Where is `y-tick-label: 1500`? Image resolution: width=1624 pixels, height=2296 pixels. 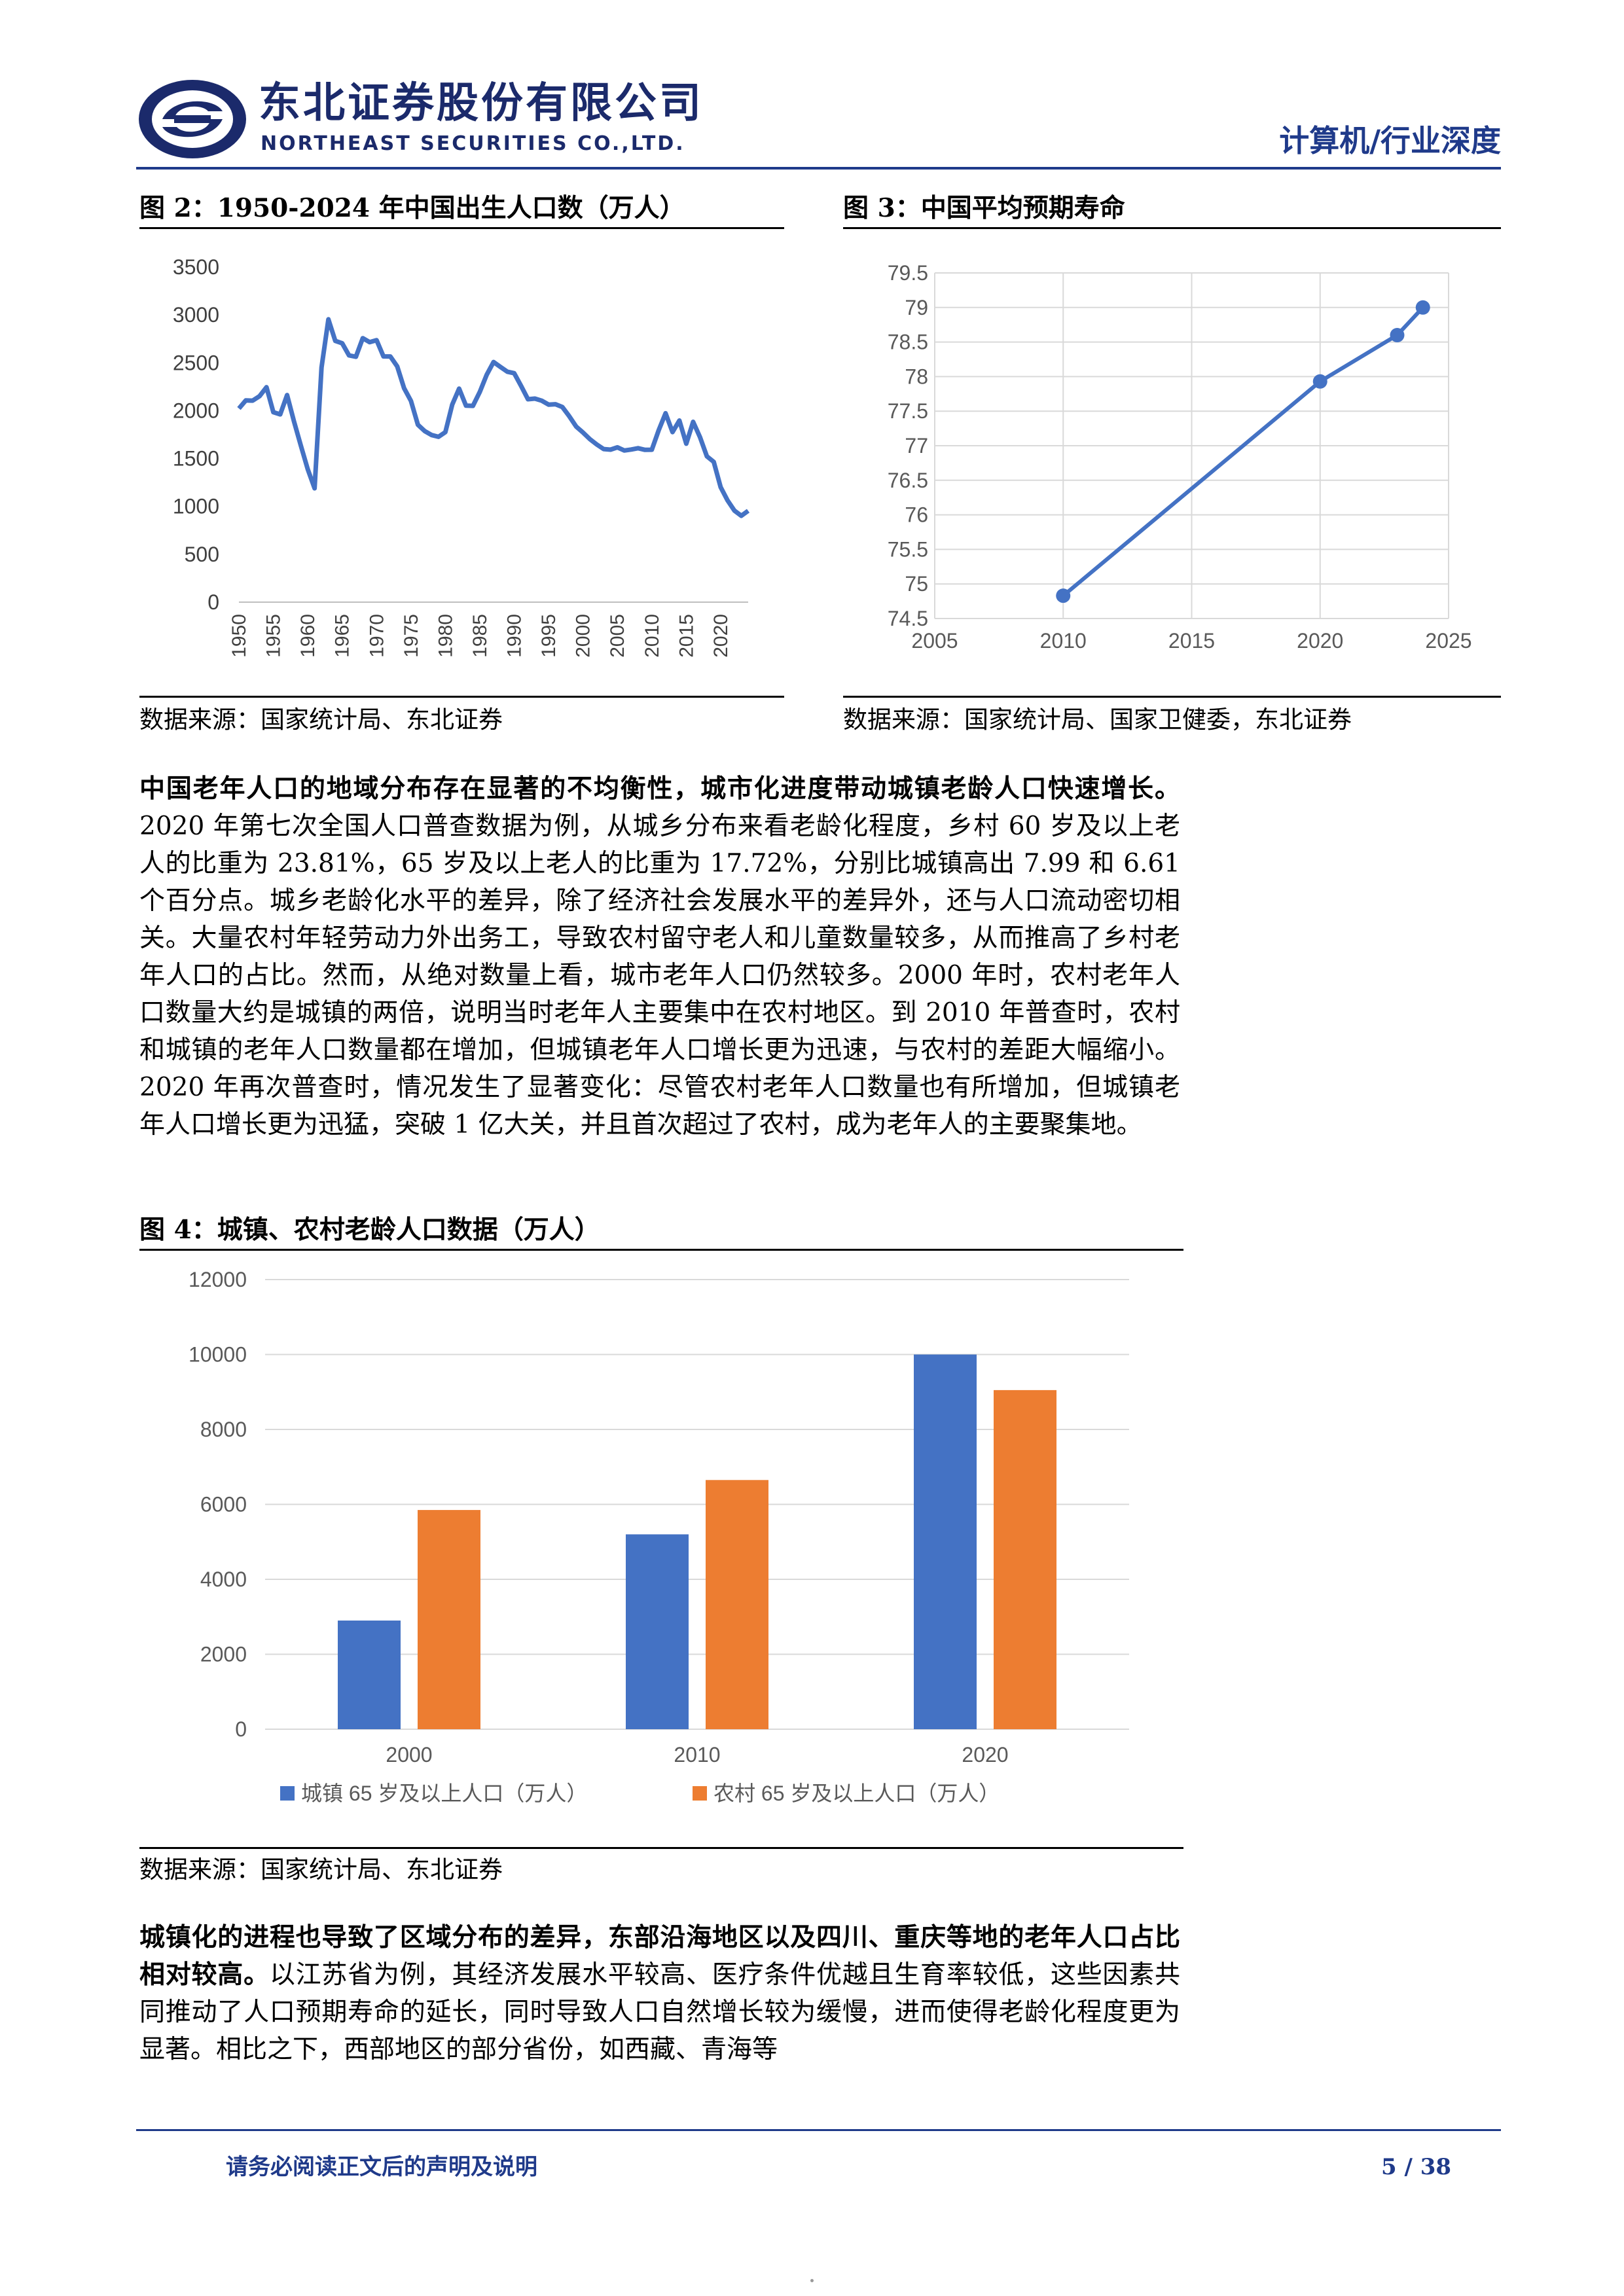 y-tick-label: 1500 is located at coordinates (196, 459).